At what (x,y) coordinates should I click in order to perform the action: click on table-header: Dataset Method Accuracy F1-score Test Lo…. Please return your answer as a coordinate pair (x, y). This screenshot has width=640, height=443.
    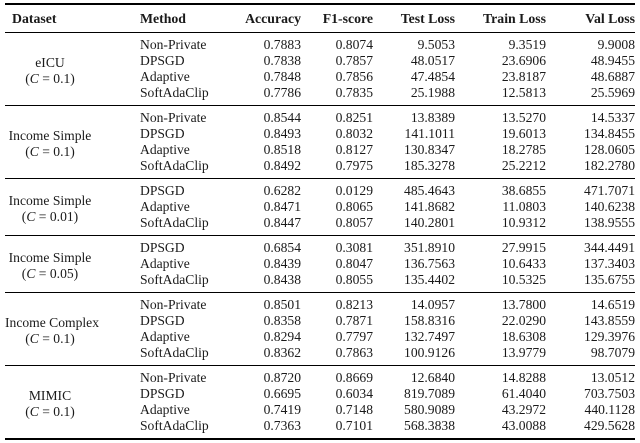
    Looking at the image, I should click on (320, 18).